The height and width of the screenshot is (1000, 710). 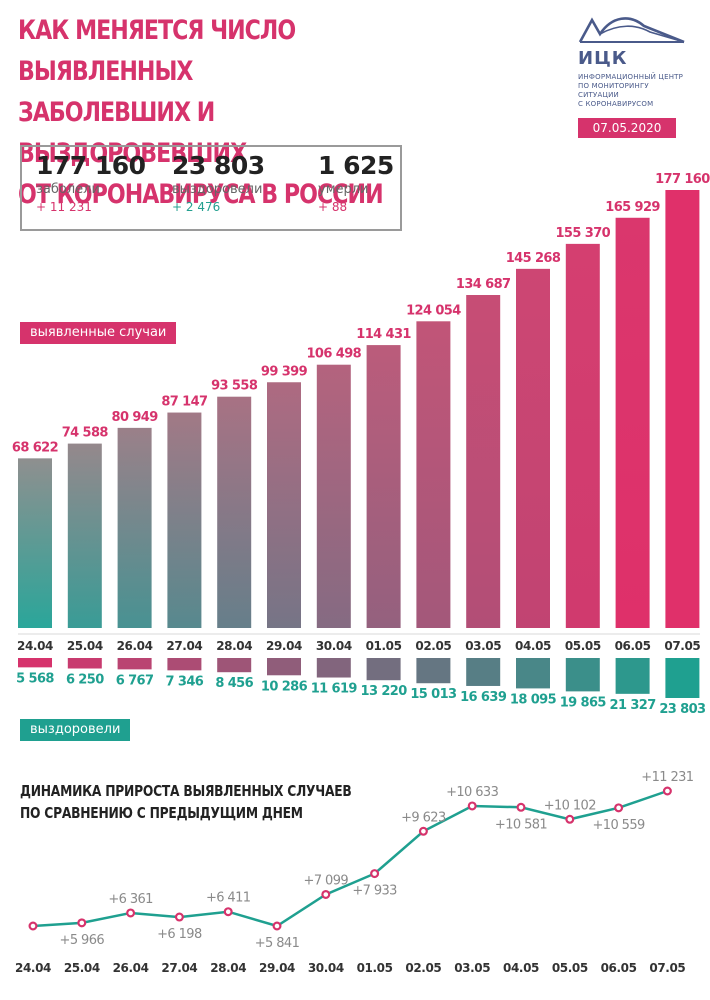 I want to click on increment-date-tick: 27.04, so click(x=179, y=968).